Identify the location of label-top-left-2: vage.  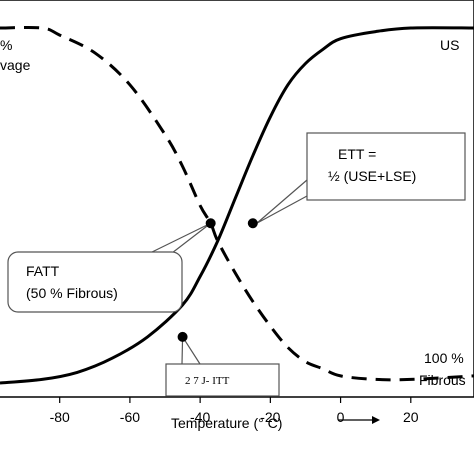
(15, 65).